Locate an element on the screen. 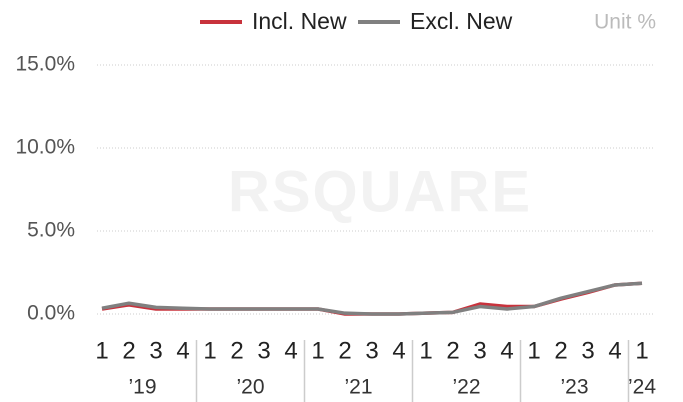 Image resolution: width=683 pixels, height=402 pixels. series-line is located at coordinates (372, 298).